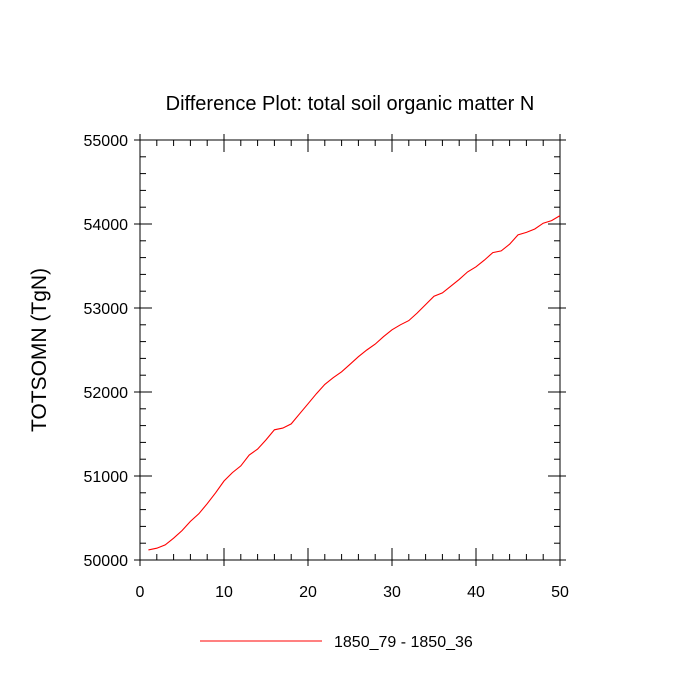 The image size is (700, 700). Describe the element at coordinates (403, 642) in the screenshot. I see `legend-label: 1850_79 - 1850_36` at that location.